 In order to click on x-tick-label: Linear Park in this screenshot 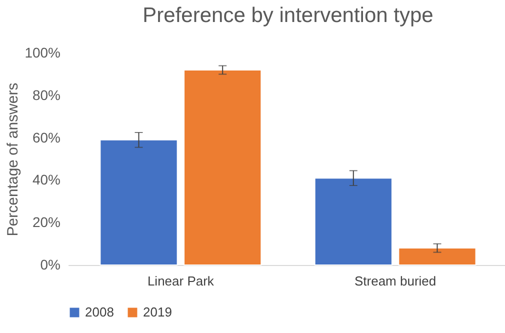, I will do `click(180, 281)`.